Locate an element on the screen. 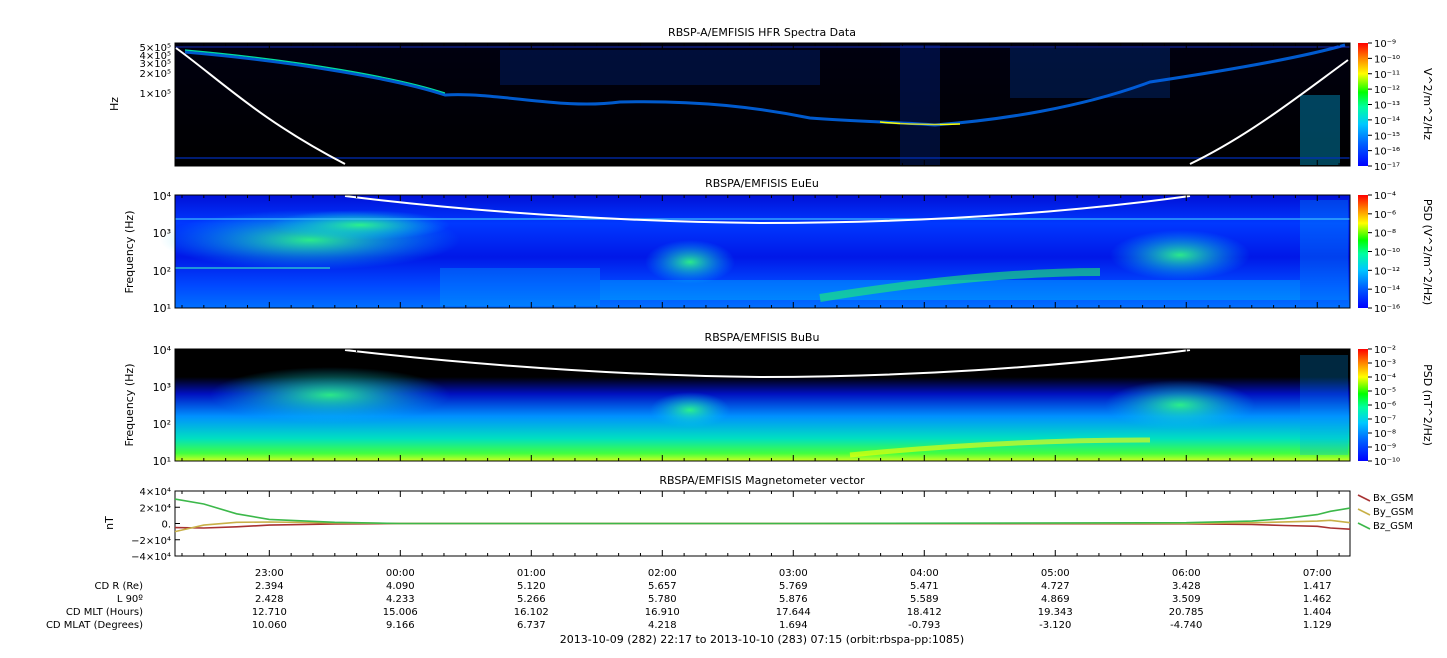  mag-ytick-label: 2×10⁴ is located at coordinates (155, 508).